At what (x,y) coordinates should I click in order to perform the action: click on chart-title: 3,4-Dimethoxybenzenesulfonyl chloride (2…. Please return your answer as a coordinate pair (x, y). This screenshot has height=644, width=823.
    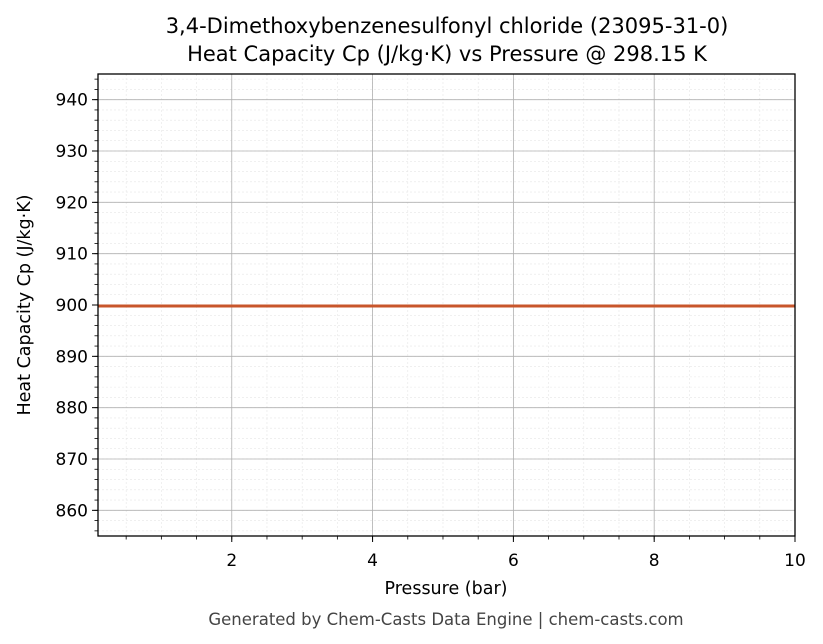
    Looking at the image, I should click on (447, 26).